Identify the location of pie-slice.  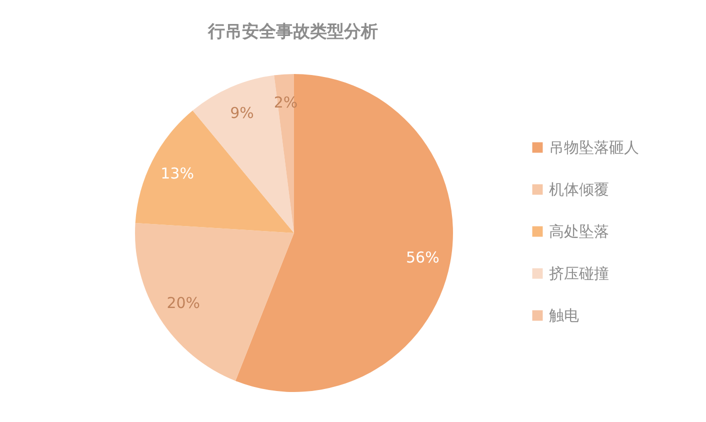
(214, 302).